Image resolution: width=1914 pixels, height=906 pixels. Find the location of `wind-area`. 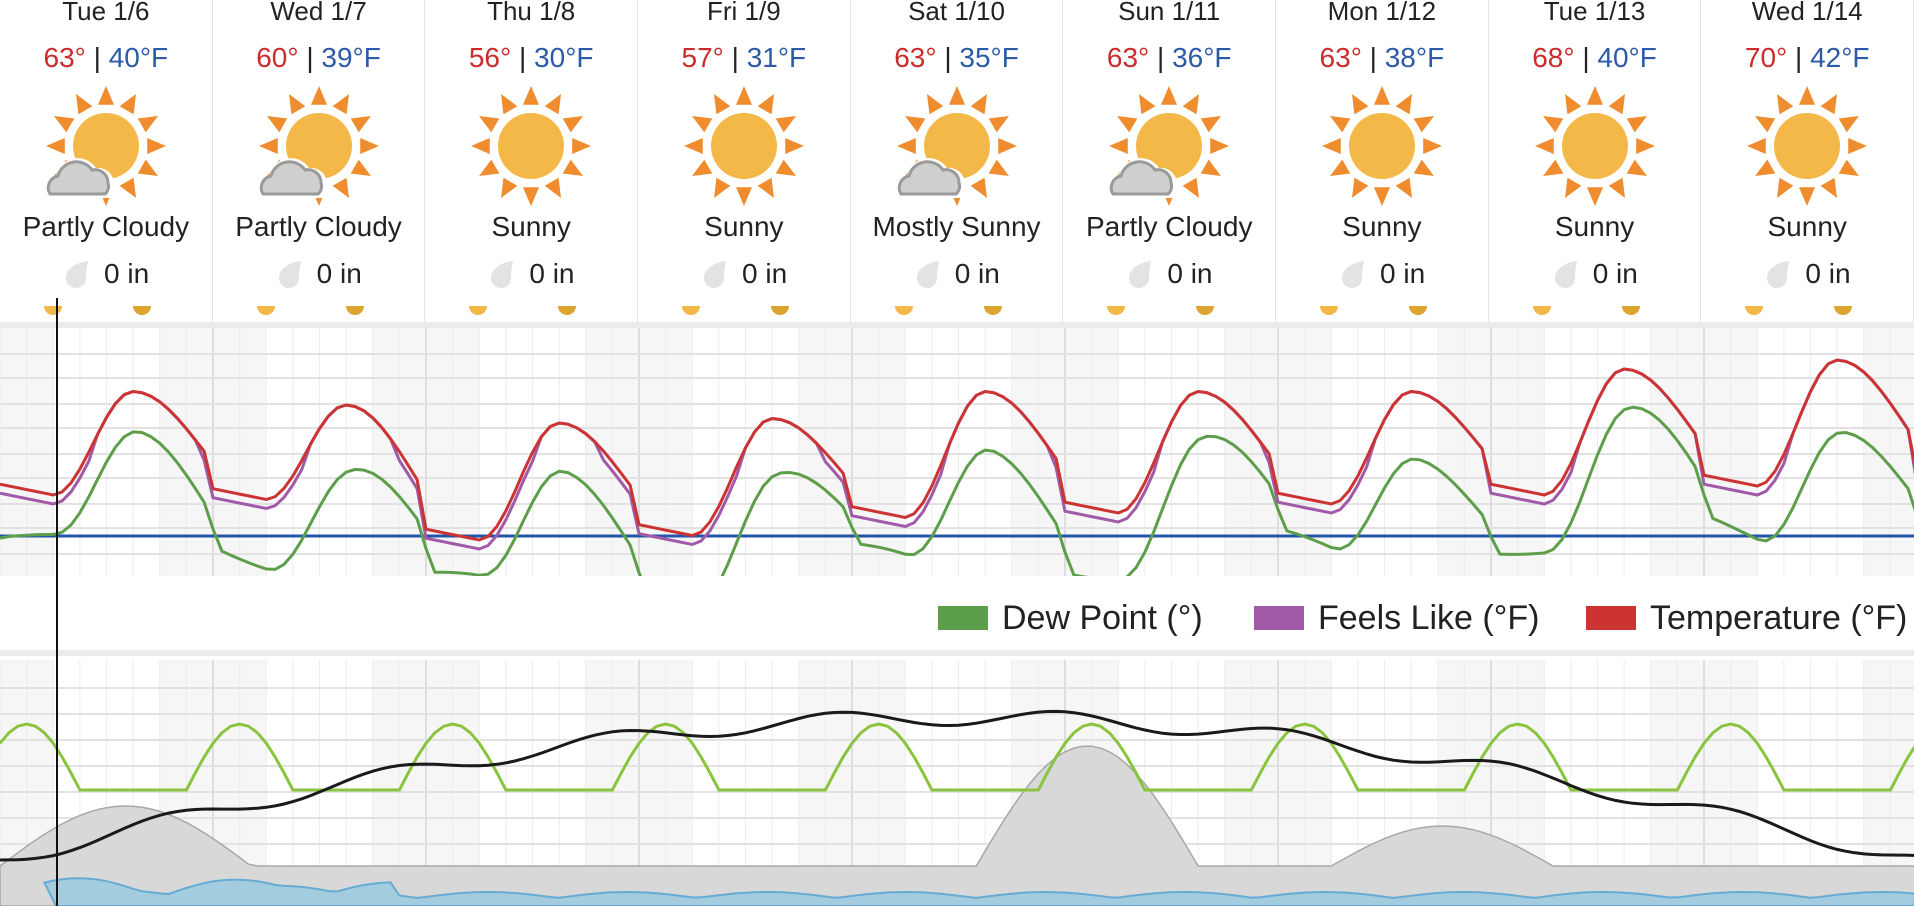

wind-area is located at coordinates (978, 891).